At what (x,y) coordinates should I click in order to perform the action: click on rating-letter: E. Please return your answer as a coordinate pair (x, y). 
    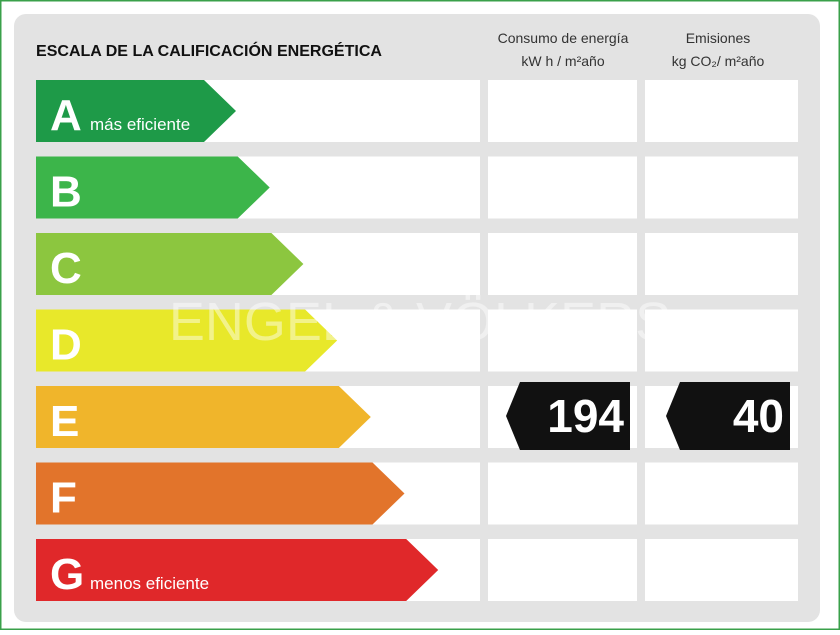
    Looking at the image, I should click on (64, 421).